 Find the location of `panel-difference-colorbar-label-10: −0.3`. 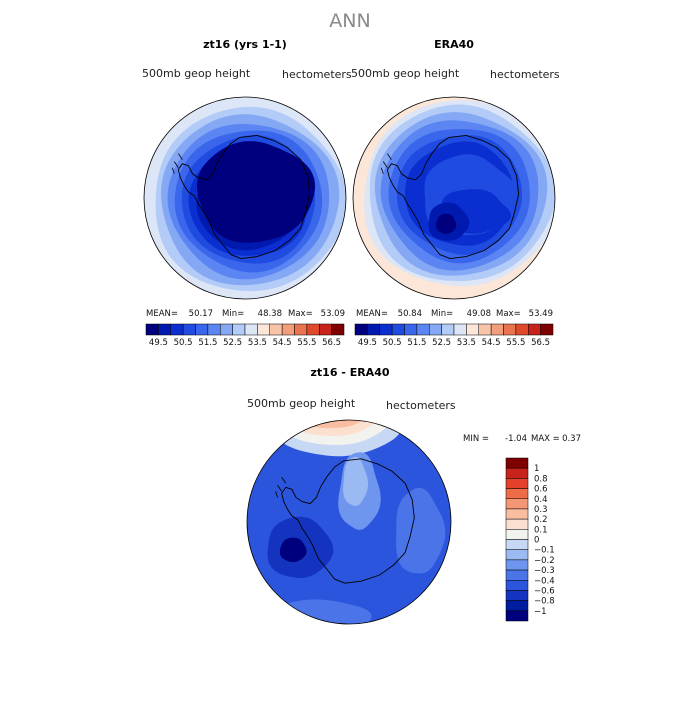

panel-difference-colorbar-label-10: −0.3 is located at coordinates (544, 571).